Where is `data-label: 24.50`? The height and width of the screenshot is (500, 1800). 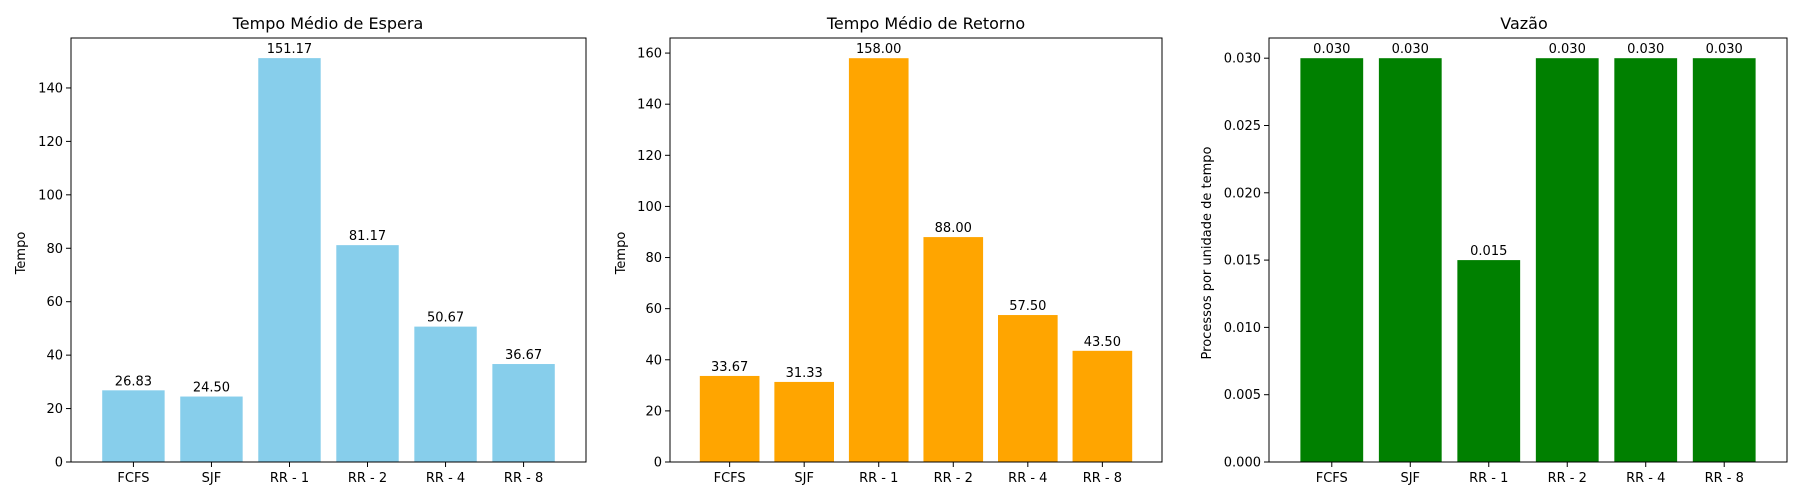
data-label: 24.50 is located at coordinates (211, 388).